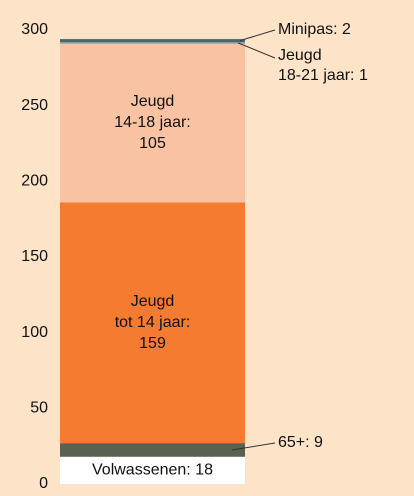 Image resolution: width=414 pixels, height=496 pixels. I want to click on y-tick-label: 50, so click(39, 408).